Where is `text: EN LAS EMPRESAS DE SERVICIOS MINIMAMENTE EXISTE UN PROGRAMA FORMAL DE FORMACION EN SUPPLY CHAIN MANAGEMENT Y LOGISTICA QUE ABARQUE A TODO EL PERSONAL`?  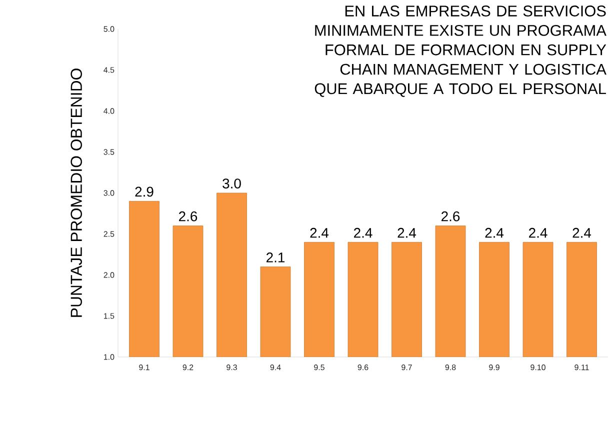
text: EN LAS EMPRESAS DE SERVICIOS MINIMAMENTE EXISTE UN PROGRAMA FORMAL DE FORMACION EN SUPPLY CHAIN MANAGEMENT Y LOGISTICA QUE ABARQUE A TODO EL PERSONAL is located at coordinates (460, 51).